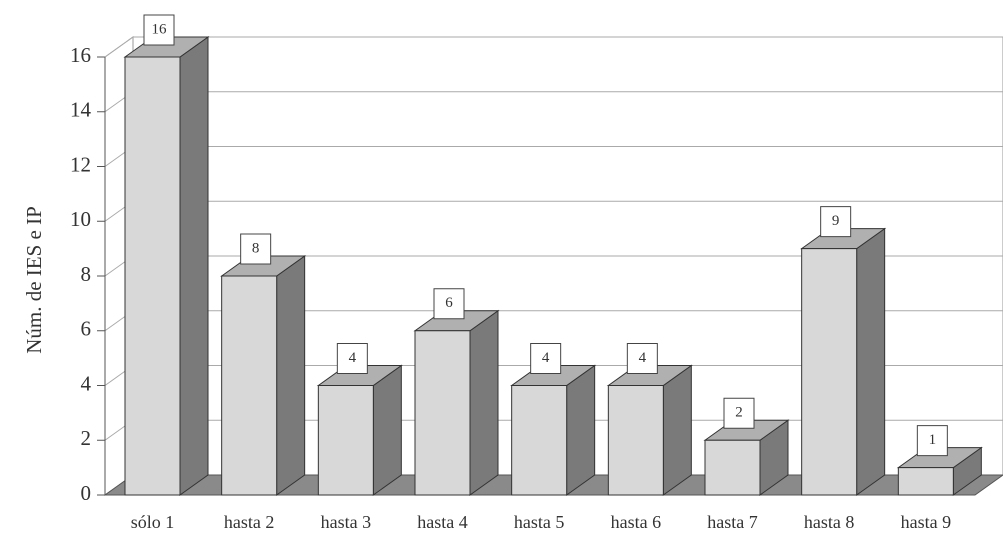  Describe the element at coordinates (86, 274) in the screenshot. I see `y-tick-label: 8` at that location.